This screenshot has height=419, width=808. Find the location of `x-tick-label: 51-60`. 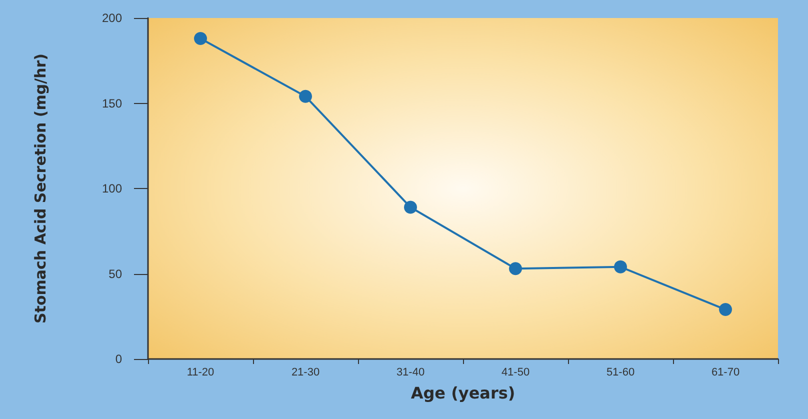

x-tick-label: 51-60 is located at coordinates (620, 372).